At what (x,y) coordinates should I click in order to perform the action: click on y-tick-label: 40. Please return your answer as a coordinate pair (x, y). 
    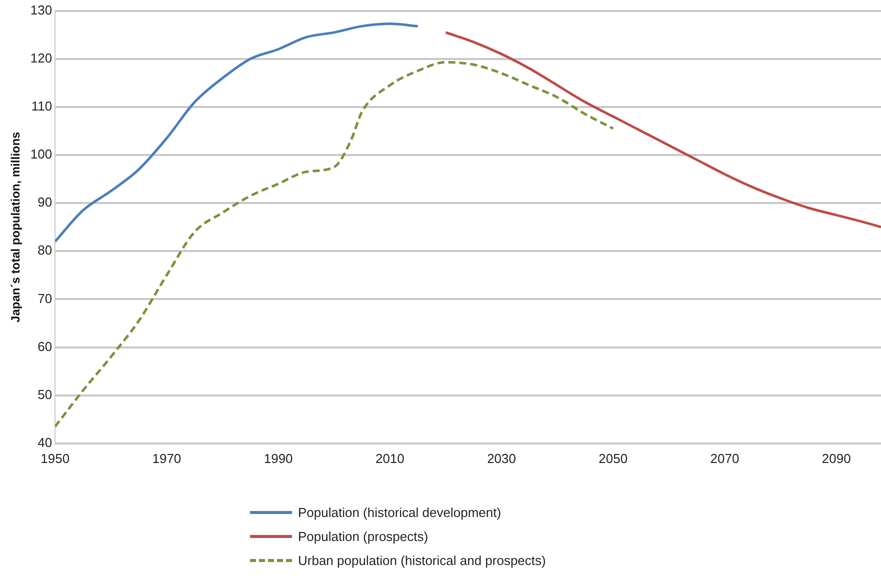
    Looking at the image, I should click on (45, 442).